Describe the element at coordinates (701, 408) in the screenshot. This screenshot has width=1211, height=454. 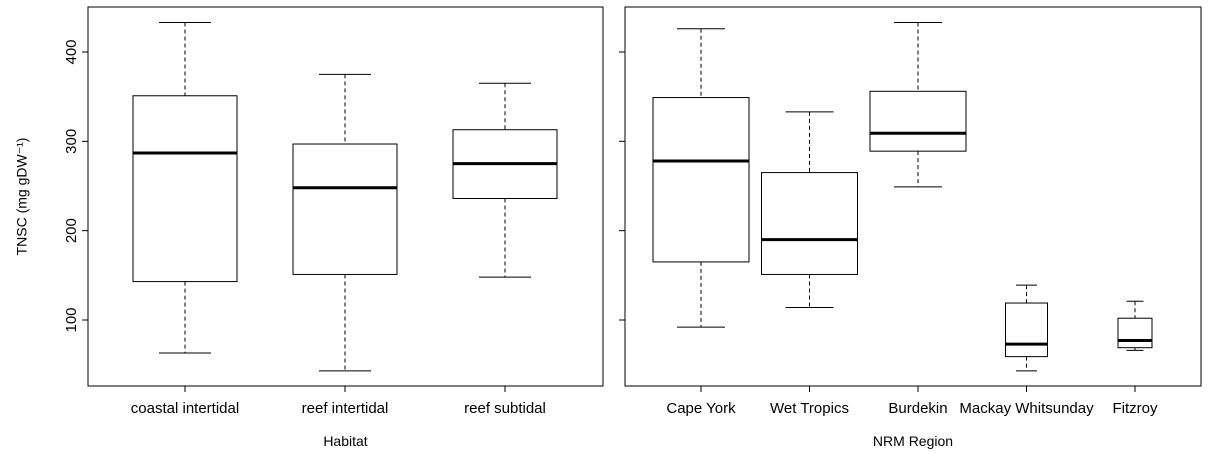
I see `x-tick-label: Cape York` at that location.